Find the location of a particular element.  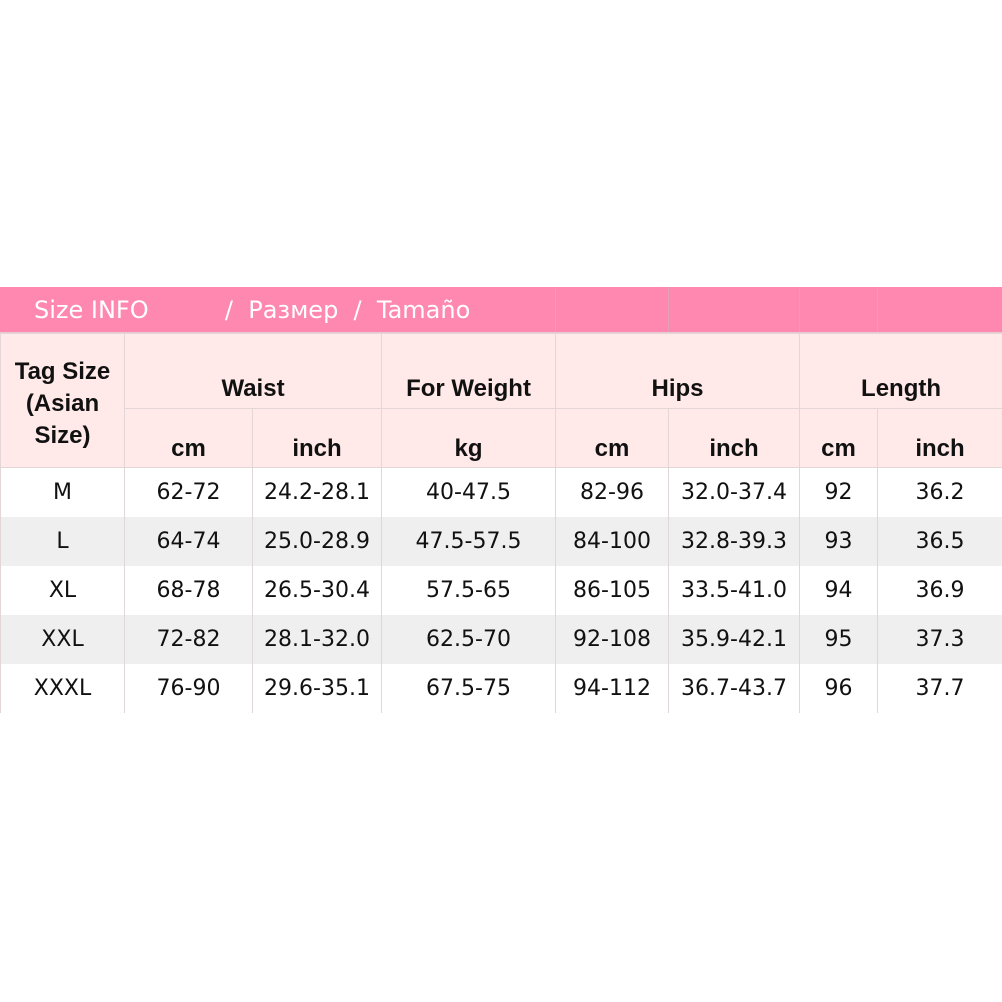

table-cell: 72-82 is located at coordinates (188, 639).